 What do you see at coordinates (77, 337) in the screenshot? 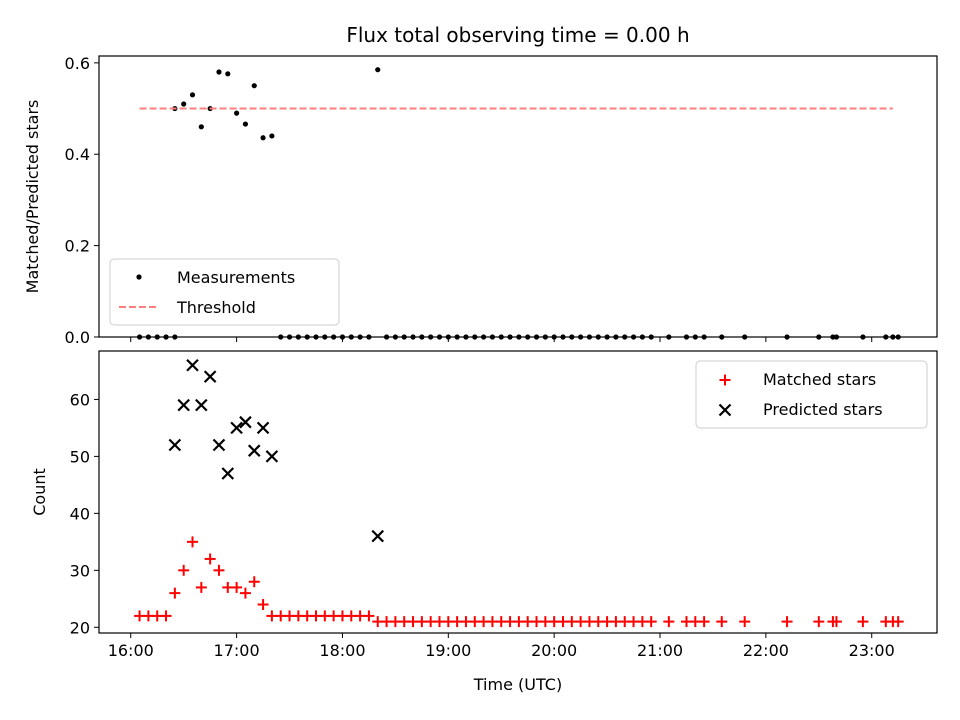
I see `y-tick-label: 0.0` at bounding box center [77, 337].